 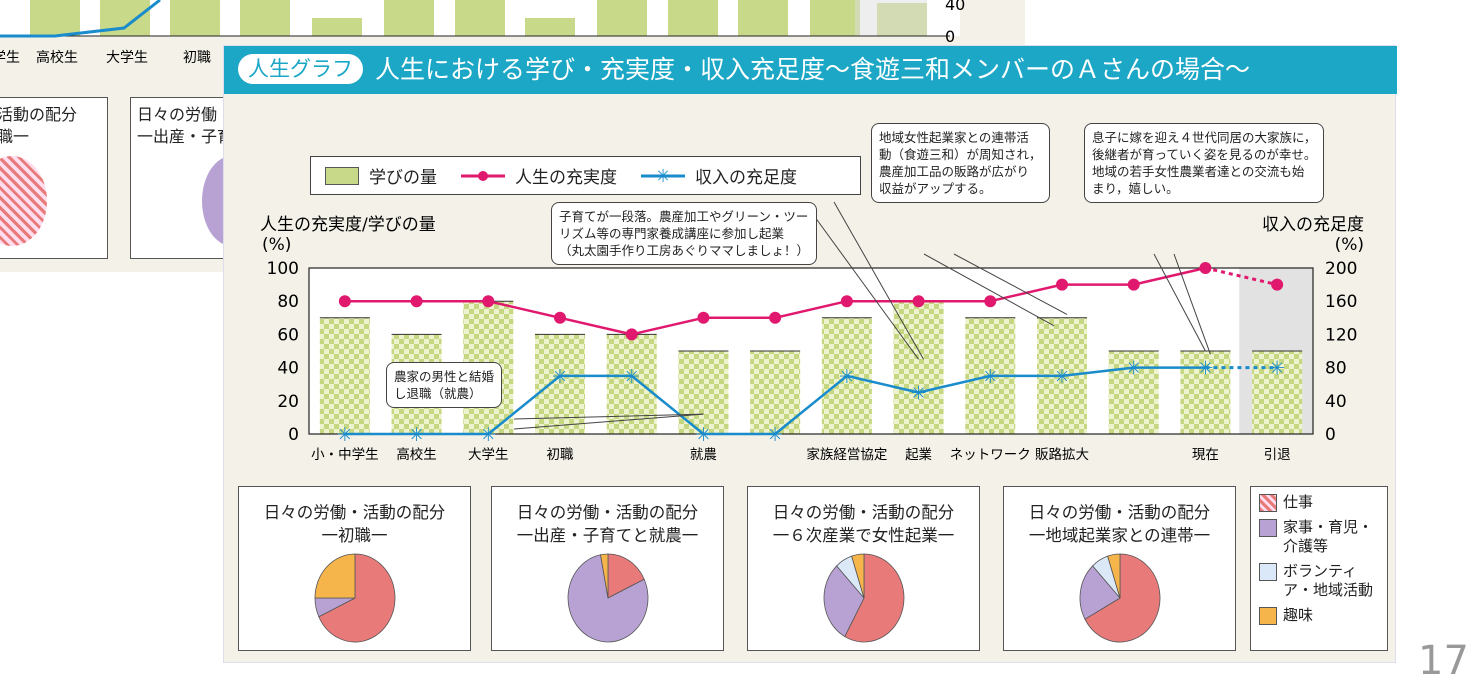 I want to click on page-title: 人生における学び・充実度・収入充足度～食遊三和メンバーのＡさんの場合～, so click(x=813, y=69).